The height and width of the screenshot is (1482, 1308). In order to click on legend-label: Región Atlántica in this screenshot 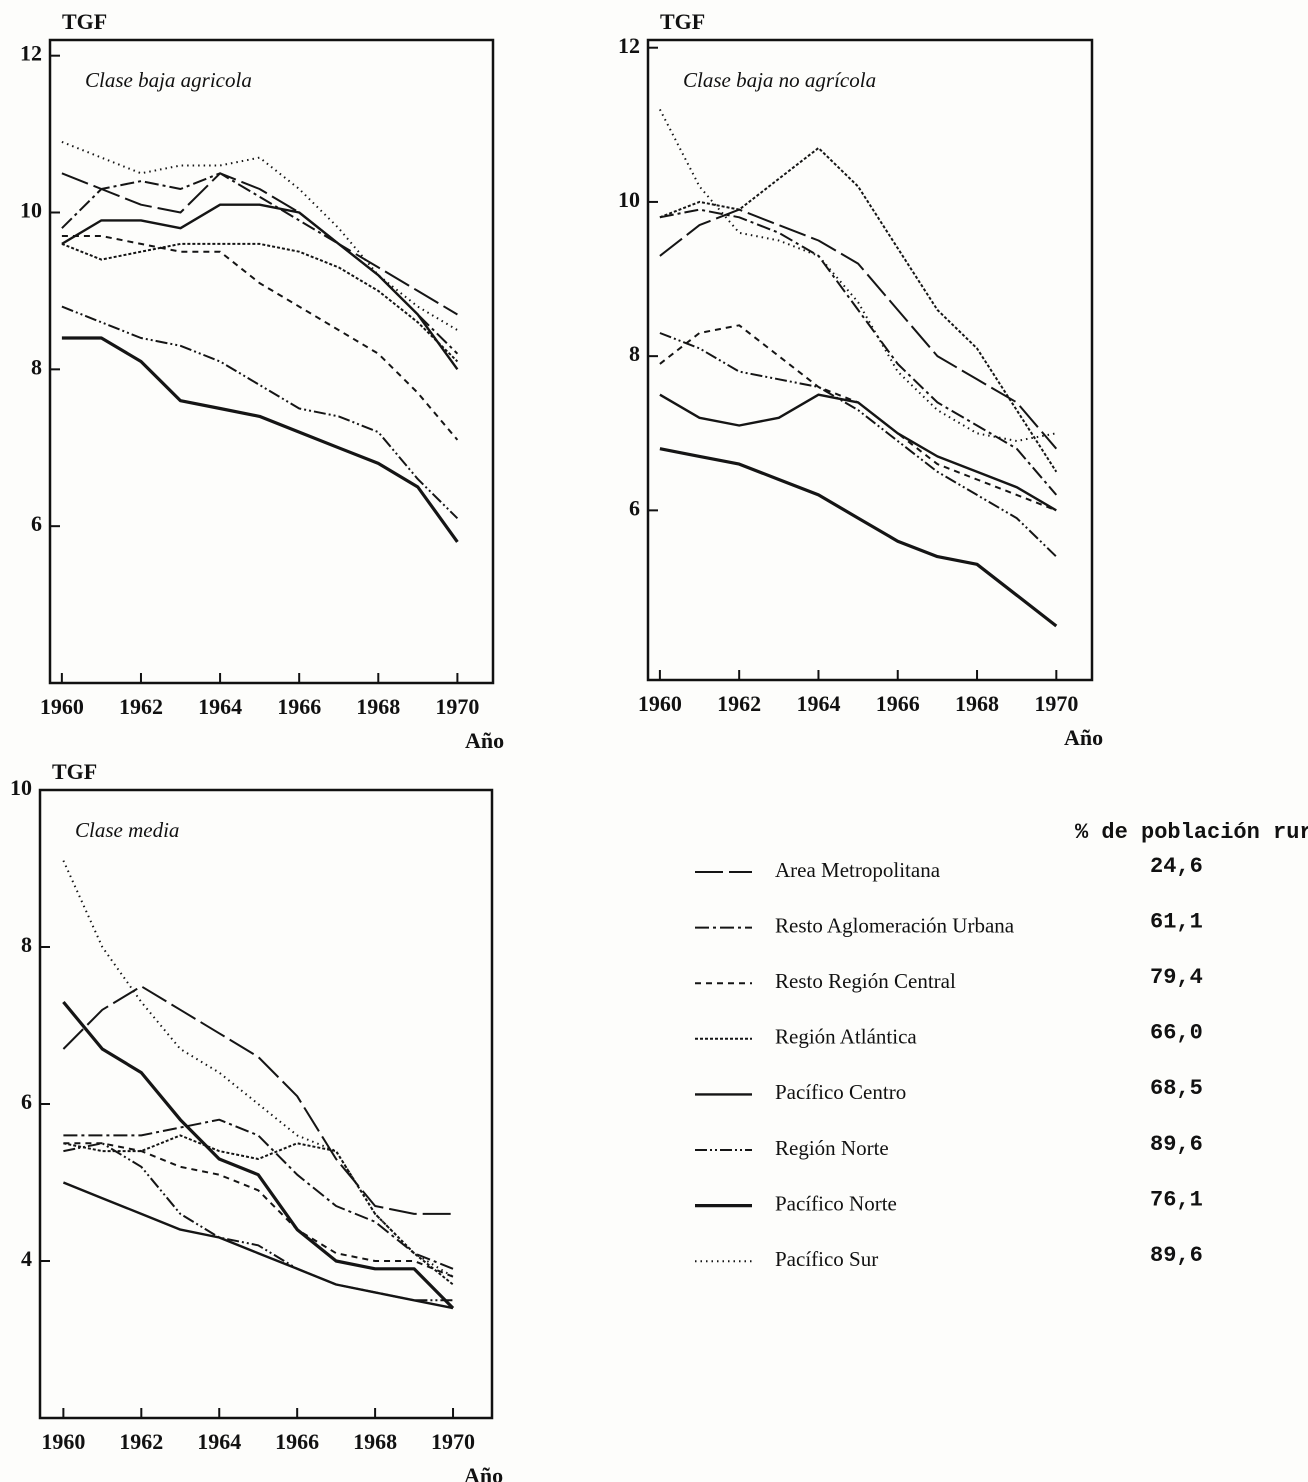, I will do `click(846, 1037)`.